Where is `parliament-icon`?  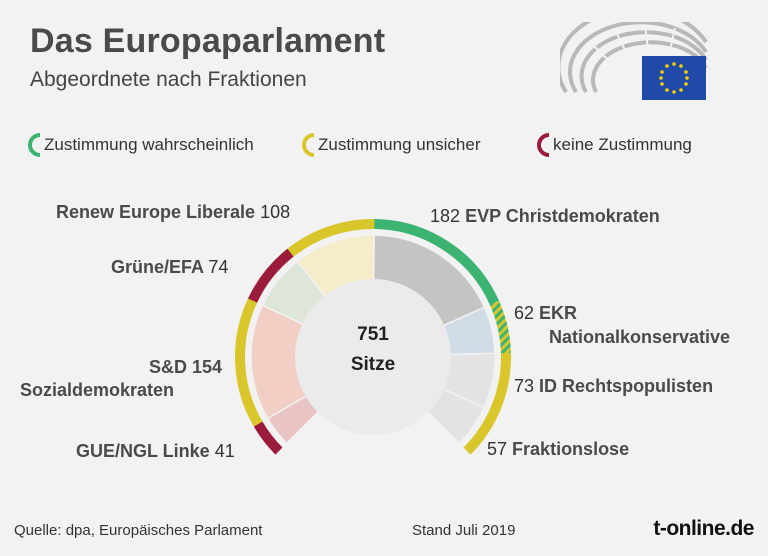
parliament-icon is located at coordinates (634, 61).